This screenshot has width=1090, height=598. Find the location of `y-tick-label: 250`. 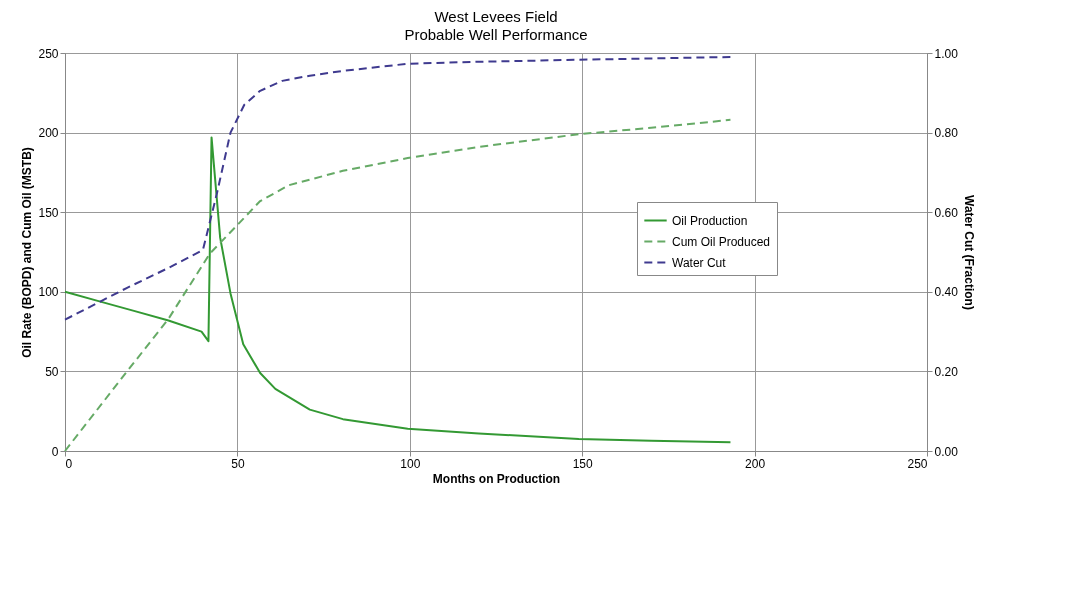

y-tick-label: 250 is located at coordinates (48, 53).